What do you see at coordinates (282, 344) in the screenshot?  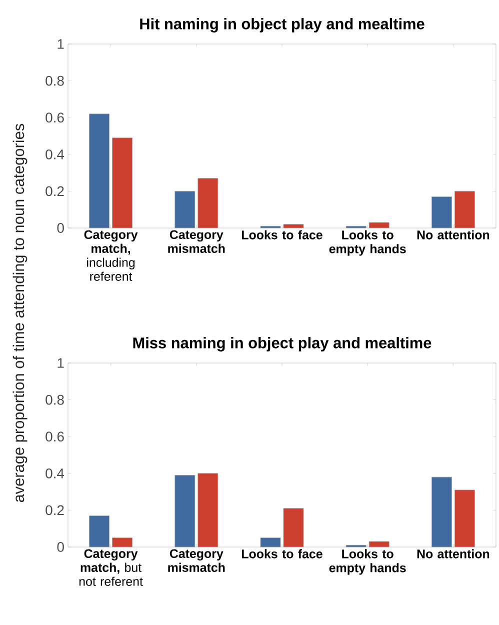 I see `chart-title: Miss naming in object play and mealtime` at bounding box center [282, 344].